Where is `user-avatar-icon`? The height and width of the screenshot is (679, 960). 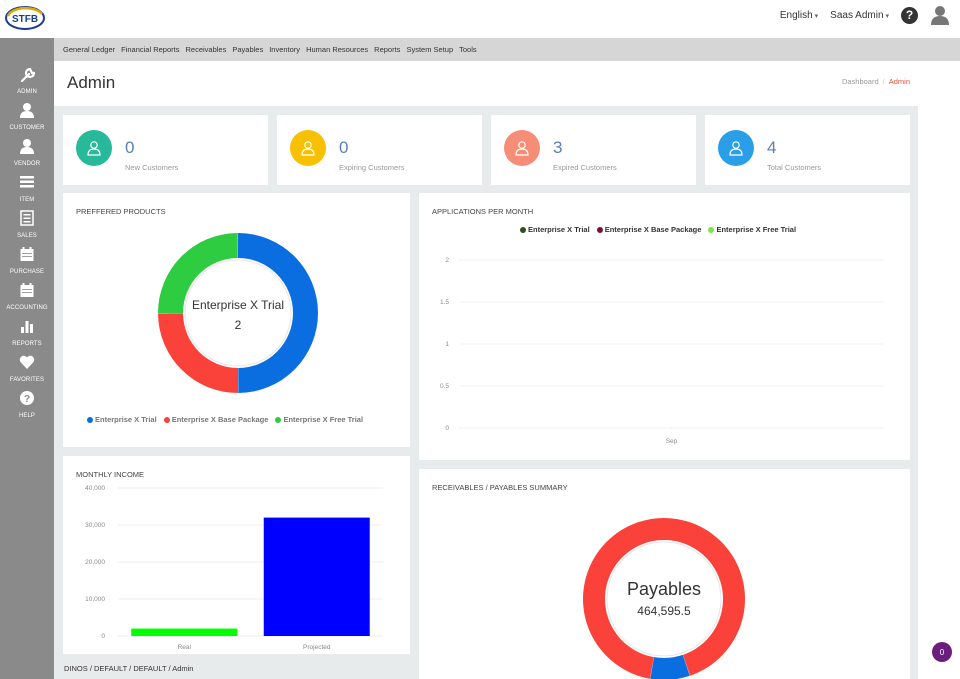
user-avatar-icon is located at coordinates (940, 15).